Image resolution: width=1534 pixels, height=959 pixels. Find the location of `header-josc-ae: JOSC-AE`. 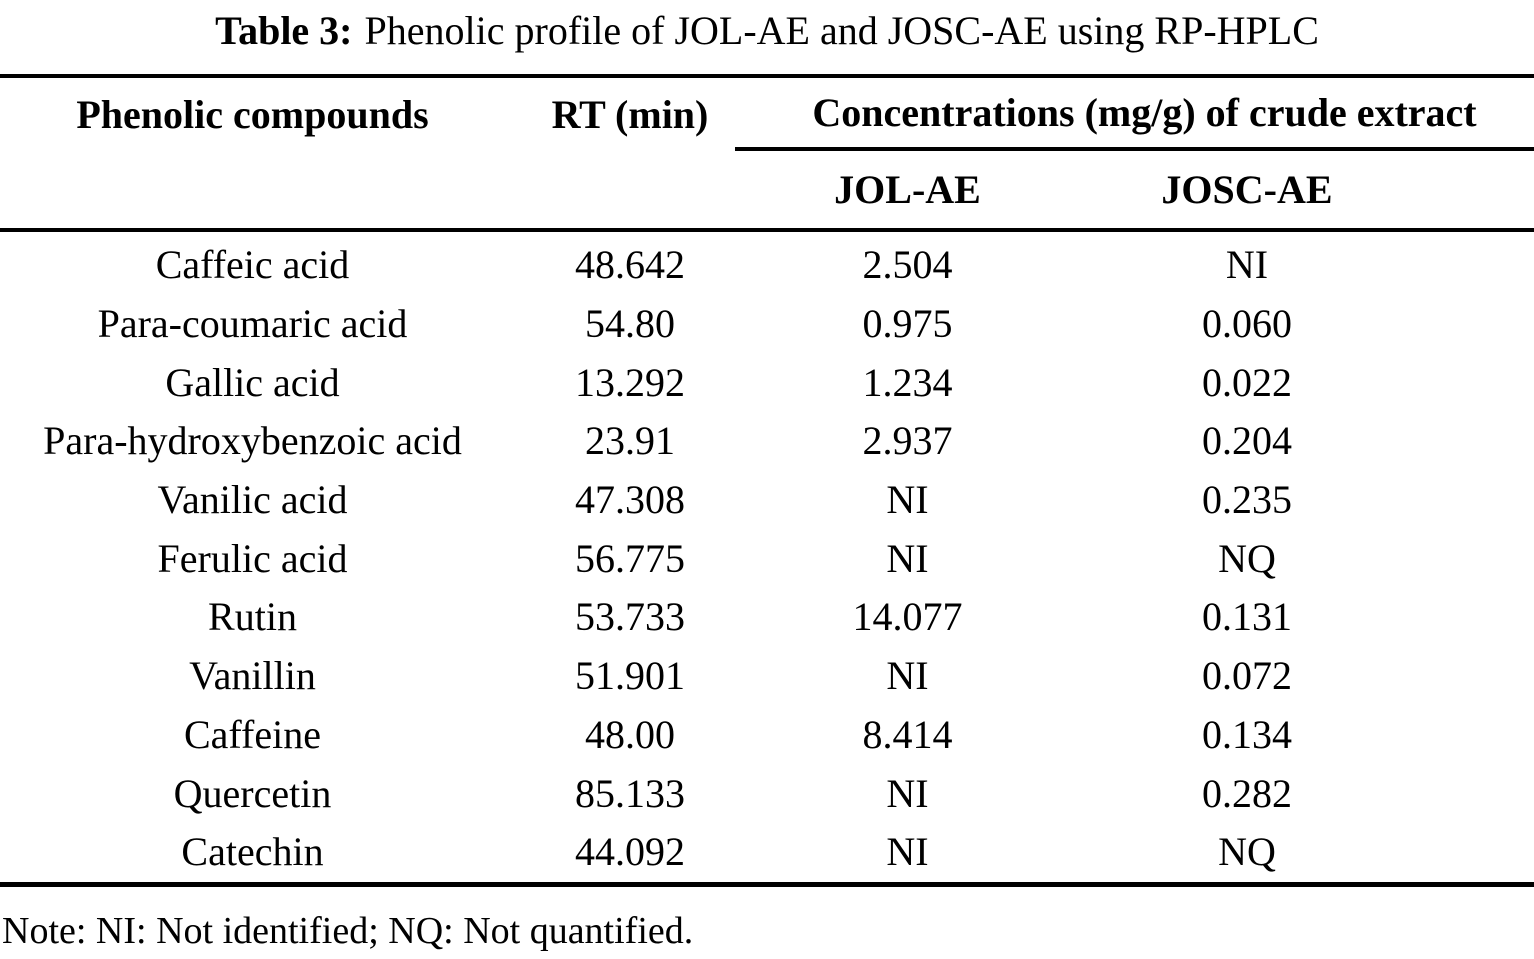

header-josc-ae: JOSC-AE is located at coordinates (1247, 189).